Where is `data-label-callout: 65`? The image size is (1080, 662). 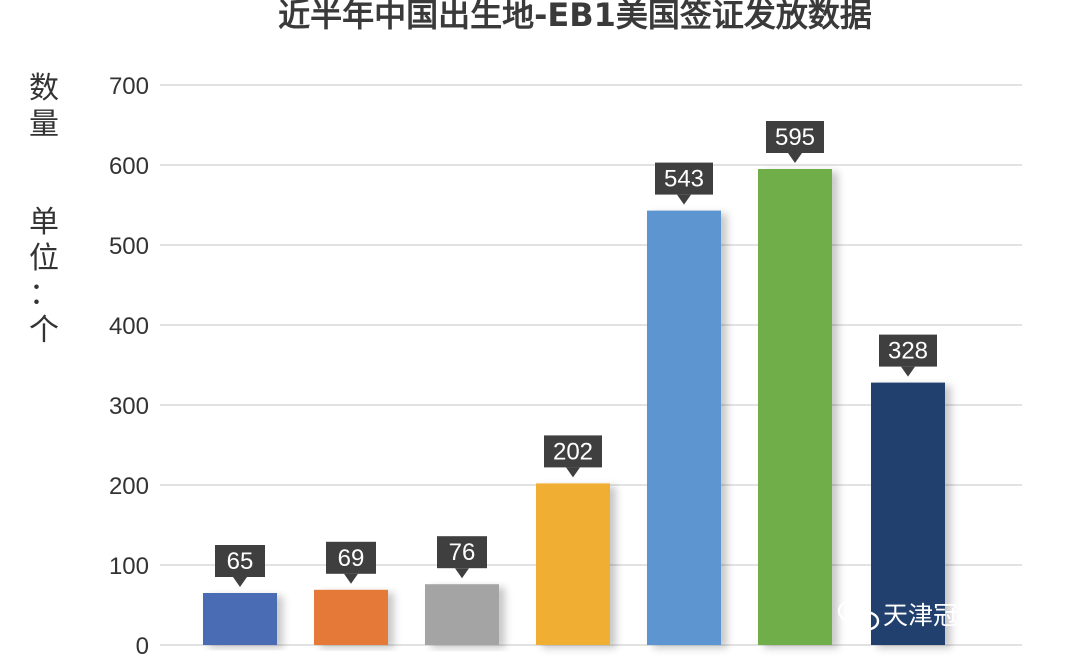
data-label-callout: 65 is located at coordinates (240, 566).